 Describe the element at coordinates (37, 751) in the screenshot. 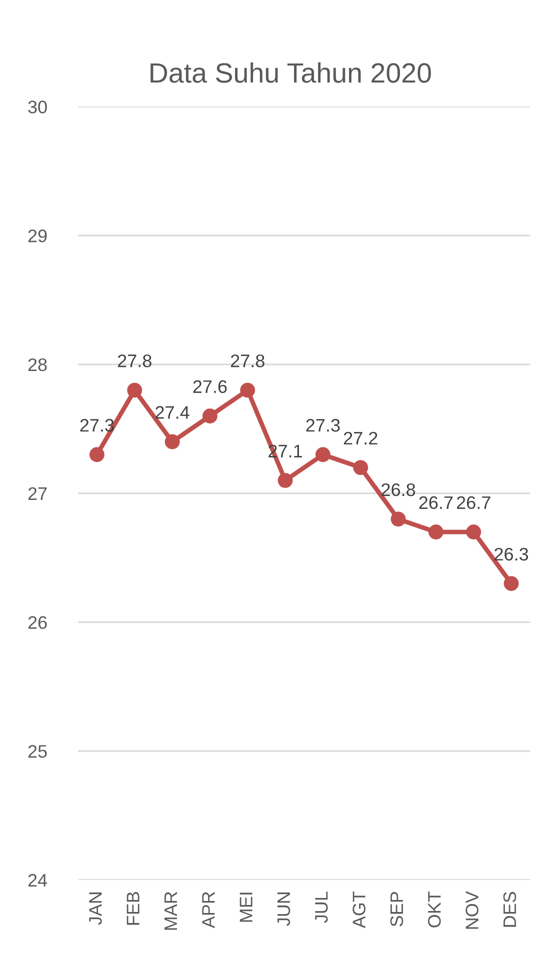

I see `y-tick-label: 25` at that location.